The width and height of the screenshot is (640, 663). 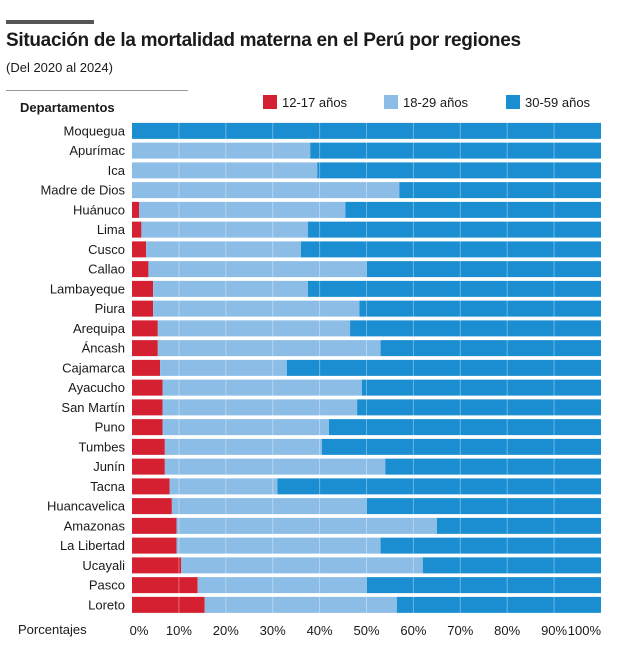 What do you see at coordinates (92, 545) in the screenshot?
I see `y-tick-label: La Libertad` at bounding box center [92, 545].